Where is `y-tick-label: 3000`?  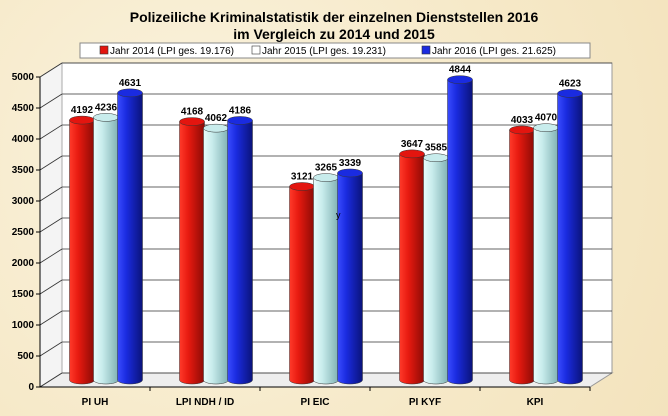
y-tick-label: 3000 is located at coordinates (23, 201).